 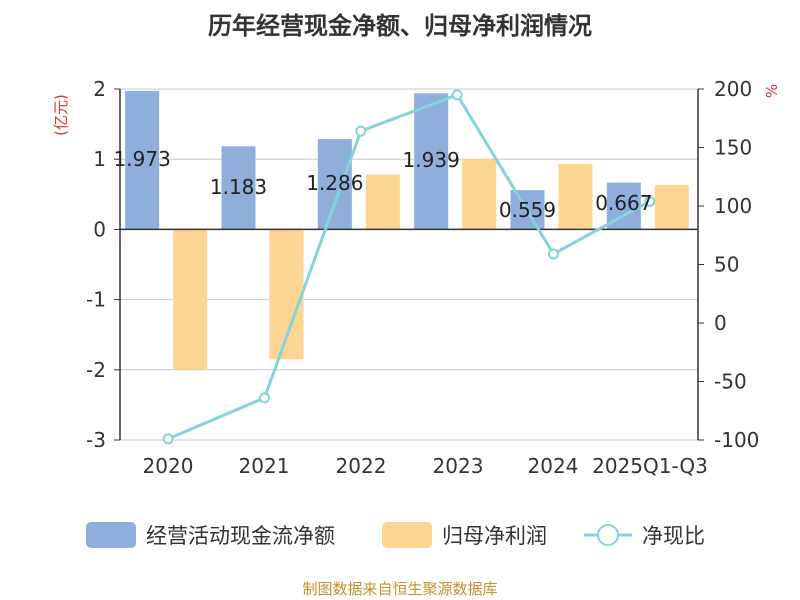 I want to click on legend: 经营活动现金流净额 归母净利润 净现比, so click(x=395, y=535).